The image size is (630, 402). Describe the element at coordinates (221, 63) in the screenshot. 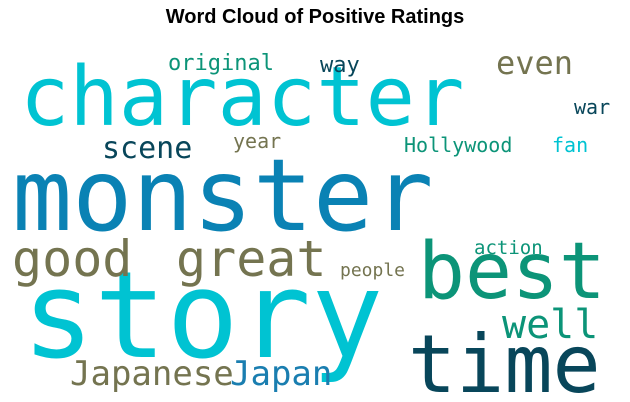

I see `word-original: original` at that location.